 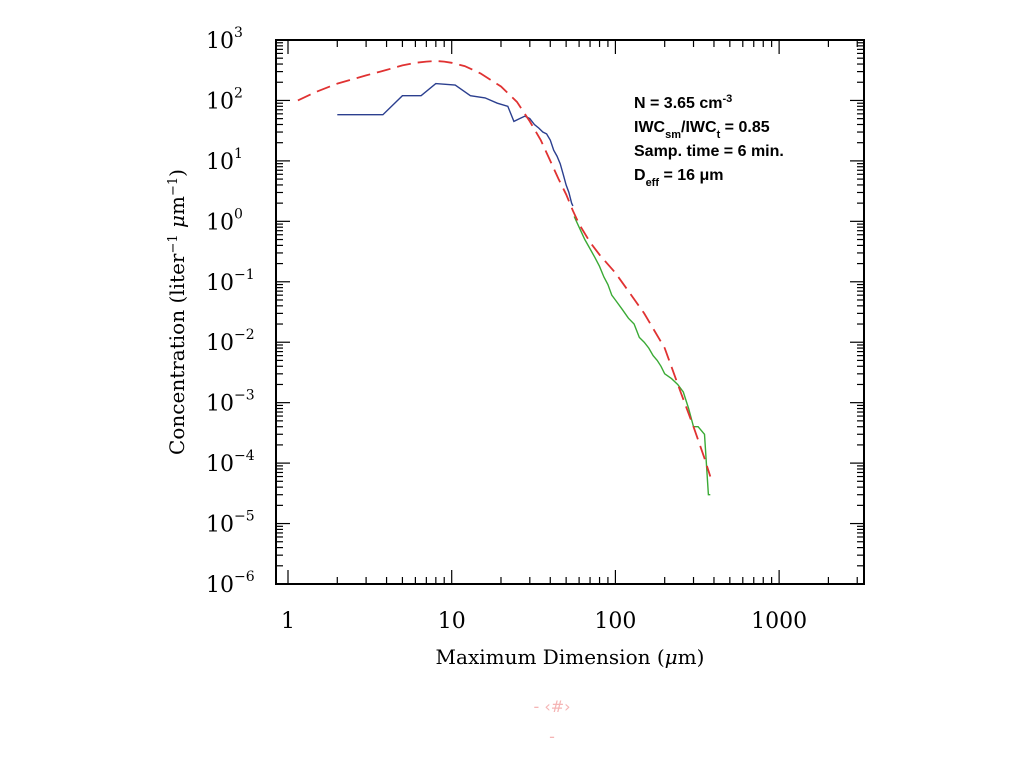 What do you see at coordinates (230, 311) in the screenshot?
I see `y-tick-labels: 10³ 10² 10¹ 10⁰ 10⁻¹ 10⁻² 10⁻³ 10⁻⁴ 10⁻⁵ 10⁻⁶` at bounding box center [230, 311].